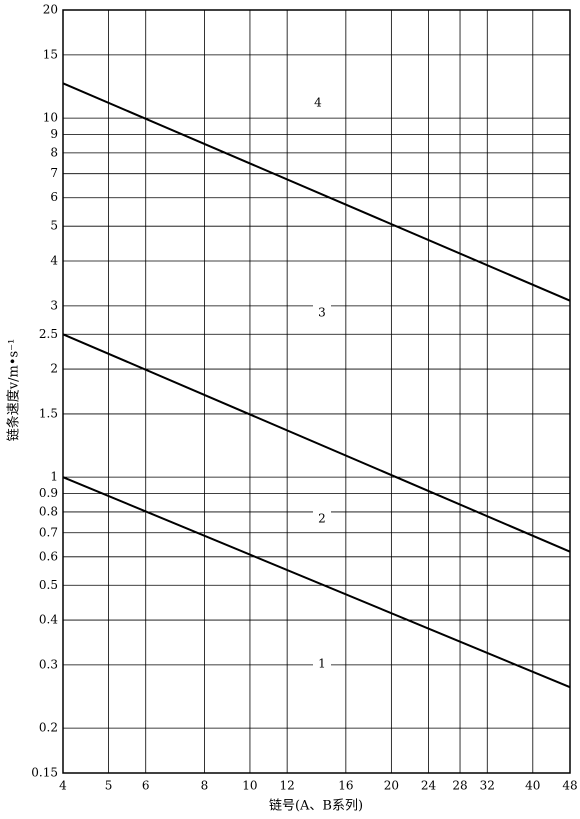 The image size is (580, 819). Describe the element at coordinates (63, 786) in the screenshot. I see `x-tick-label: 4` at that location.